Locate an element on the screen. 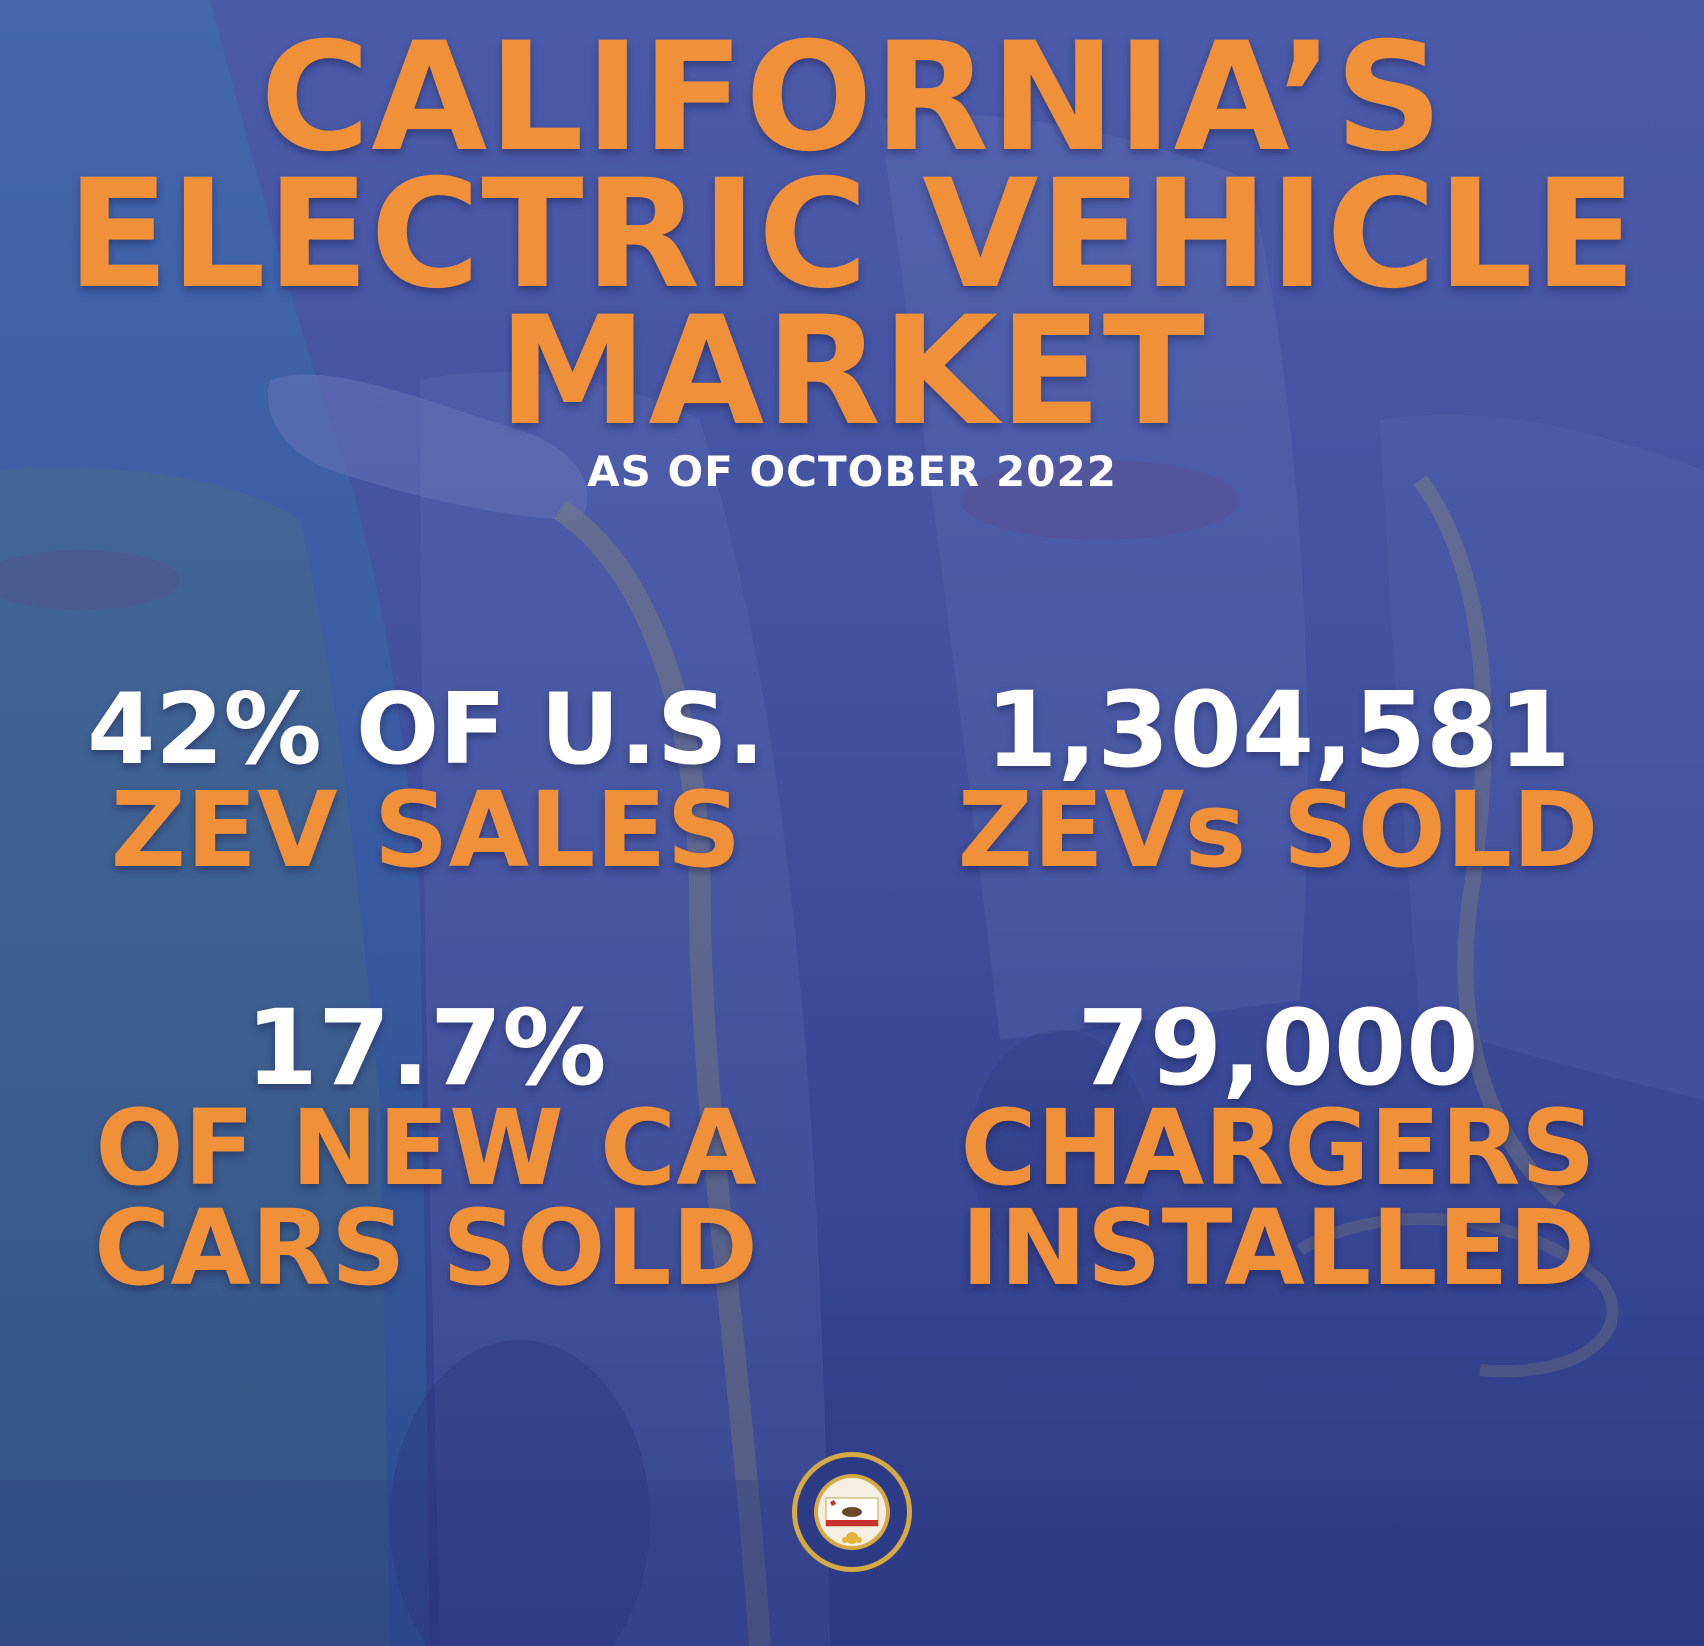 This screenshot has height=1646, width=1704. stat-us-zev-share: 42% OF U.S. ZEV SALES is located at coordinates (426, 782).